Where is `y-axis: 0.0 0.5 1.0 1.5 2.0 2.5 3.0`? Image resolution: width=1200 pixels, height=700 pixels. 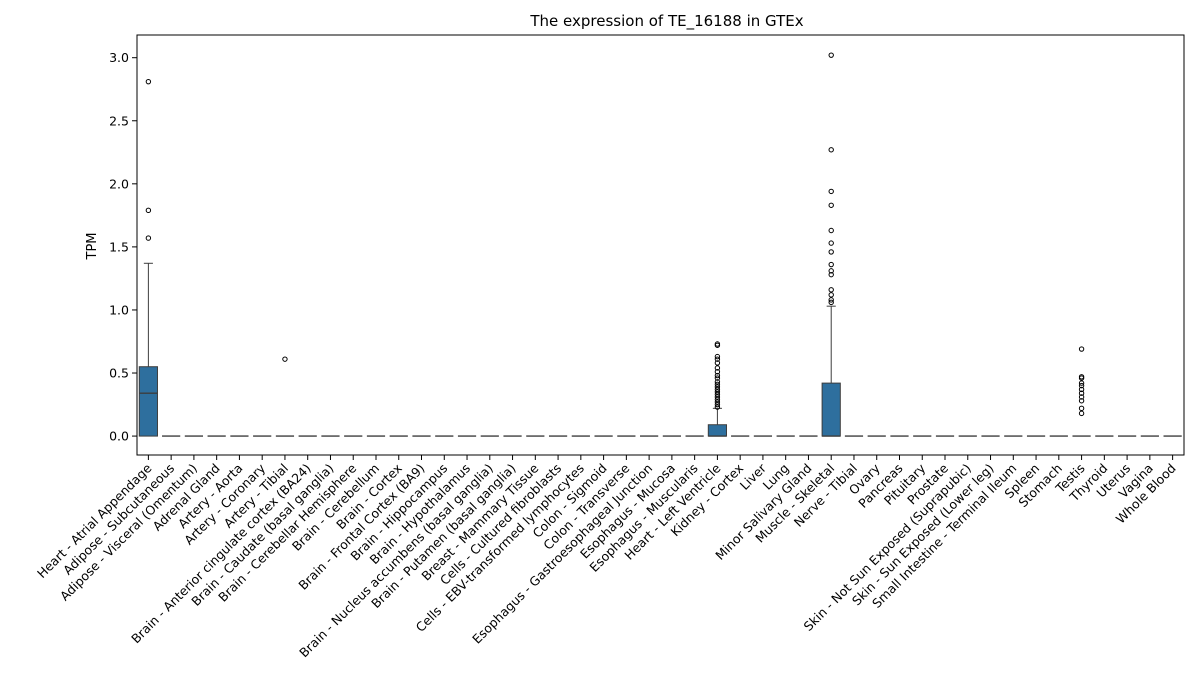
y-axis: 0.0 0.5 1.0 1.5 2.0 2.5 3.0 is located at coordinates (123, 247).